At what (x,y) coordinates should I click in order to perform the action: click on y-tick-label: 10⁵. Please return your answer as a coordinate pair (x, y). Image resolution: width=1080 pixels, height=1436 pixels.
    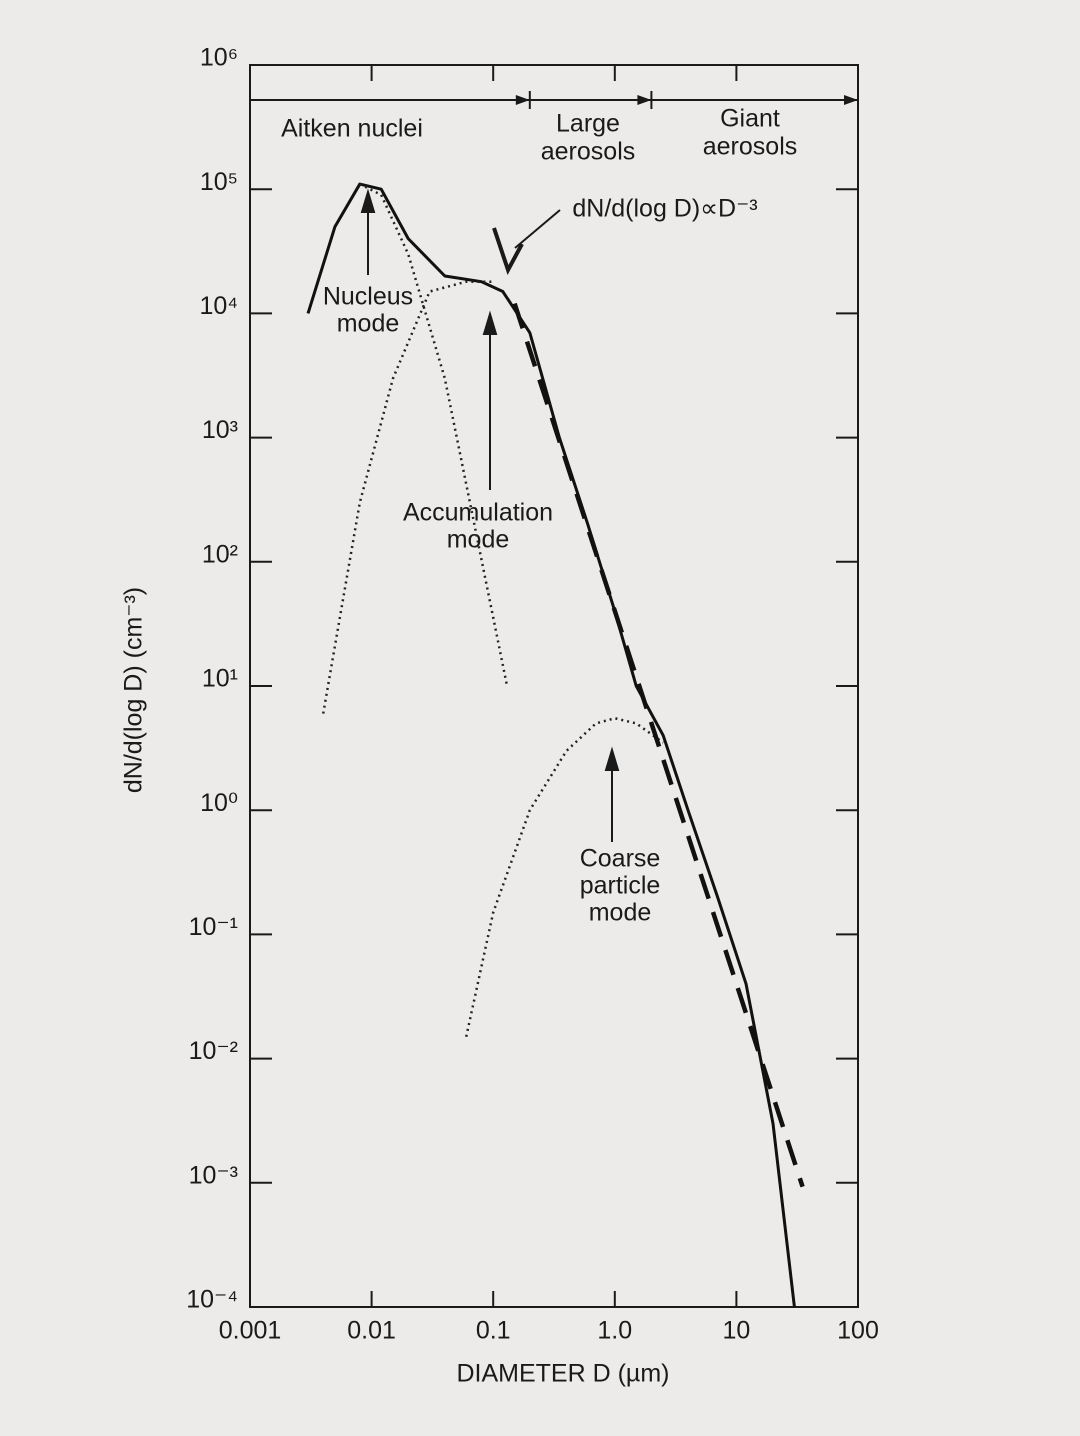
    Looking at the image, I should click on (219, 182).